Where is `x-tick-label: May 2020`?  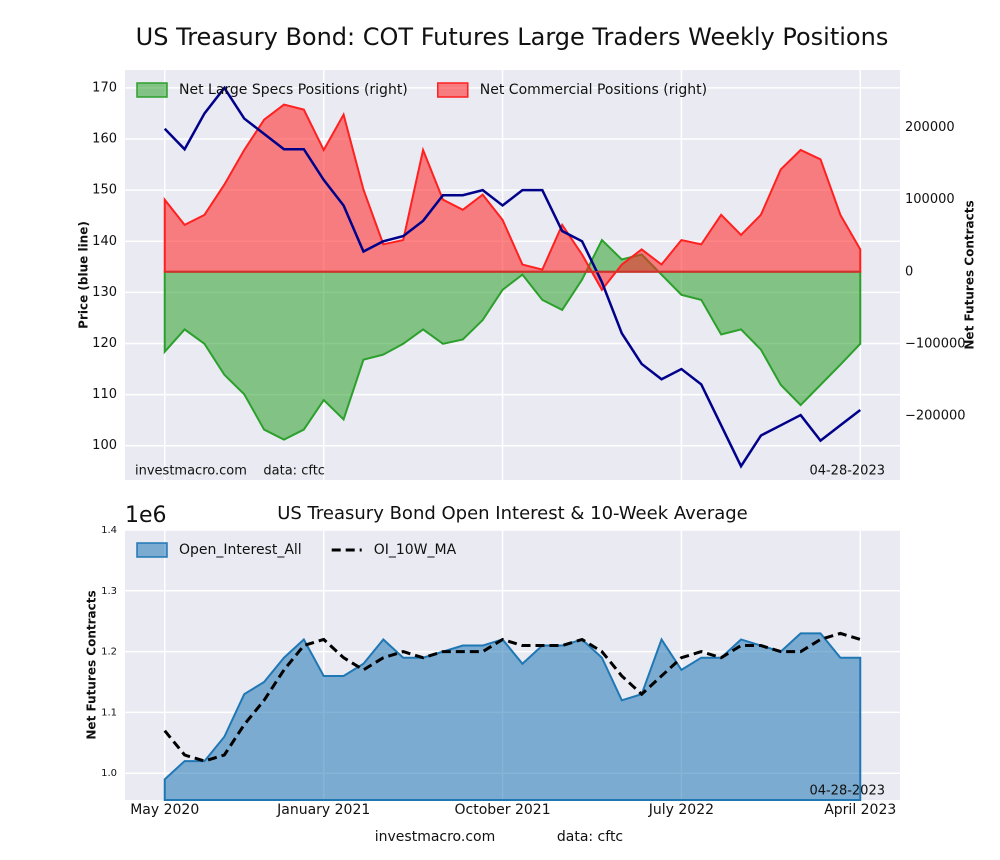 x-tick-label: May 2020 is located at coordinates (164, 810).